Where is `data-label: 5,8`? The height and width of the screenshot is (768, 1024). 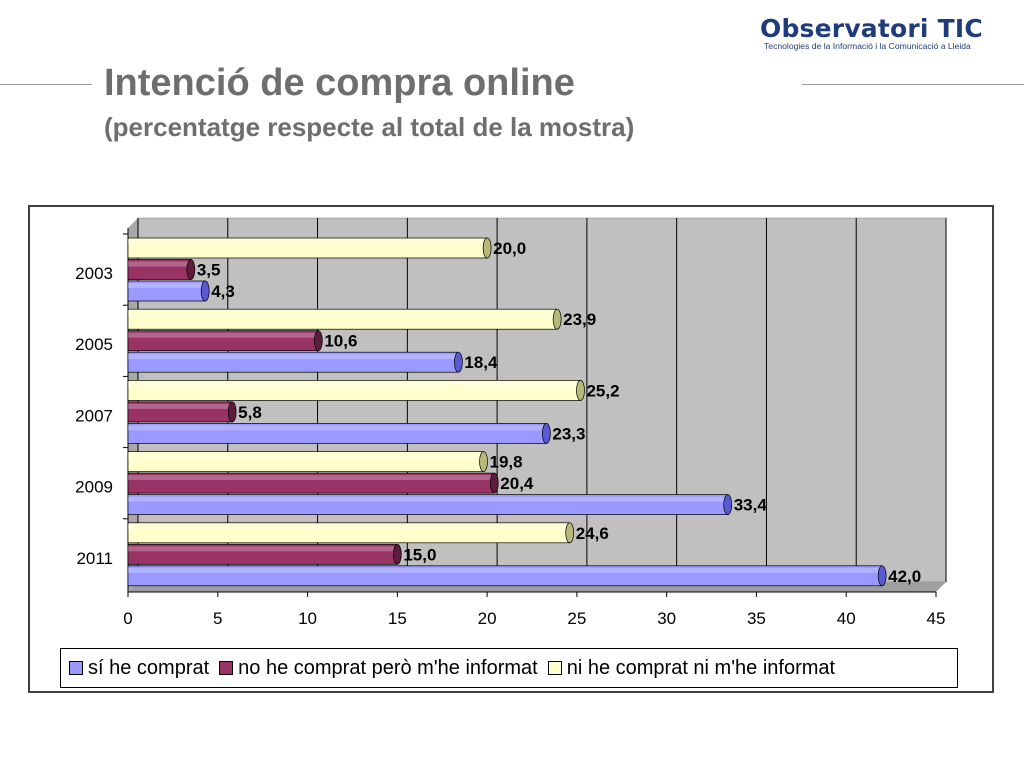
data-label: 5,8 is located at coordinates (250, 412).